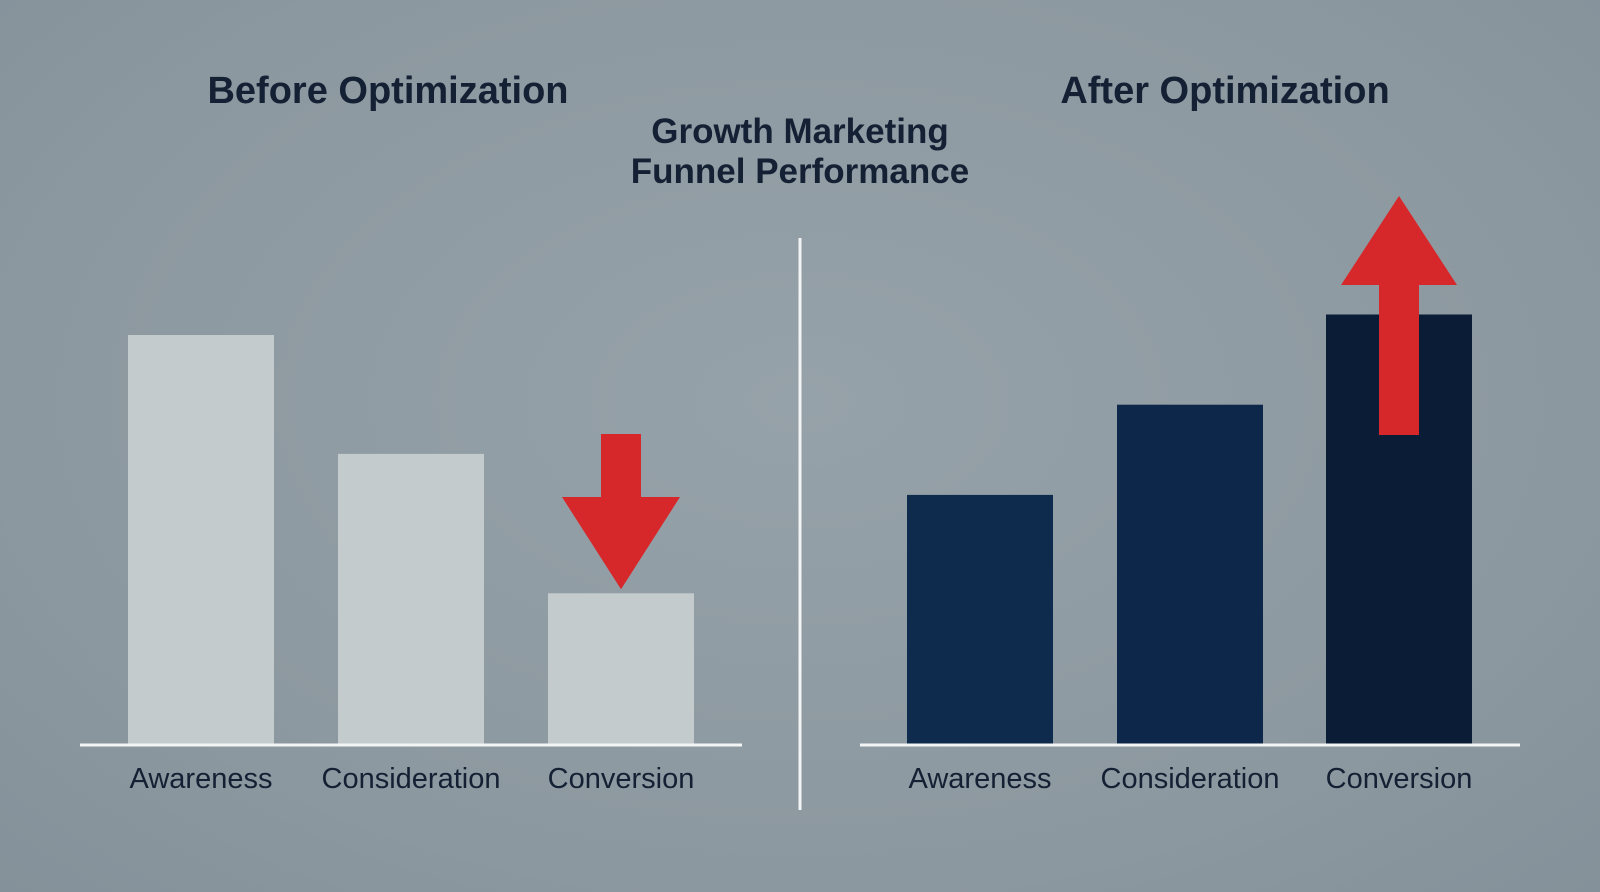  What do you see at coordinates (1190, 779) in the screenshot?
I see `after-tick-label-consideration: Consideration` at bounding box center [1190, 779].